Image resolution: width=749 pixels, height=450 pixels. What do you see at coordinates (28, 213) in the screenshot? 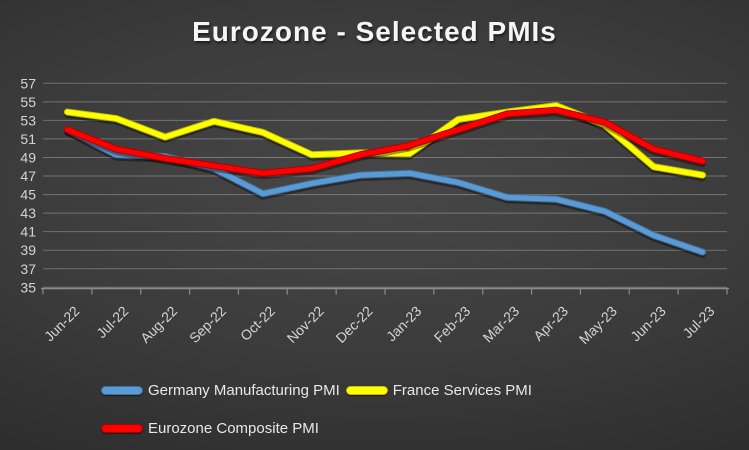
I see `y-tick-label: 43` at bounding box center [28, 213].